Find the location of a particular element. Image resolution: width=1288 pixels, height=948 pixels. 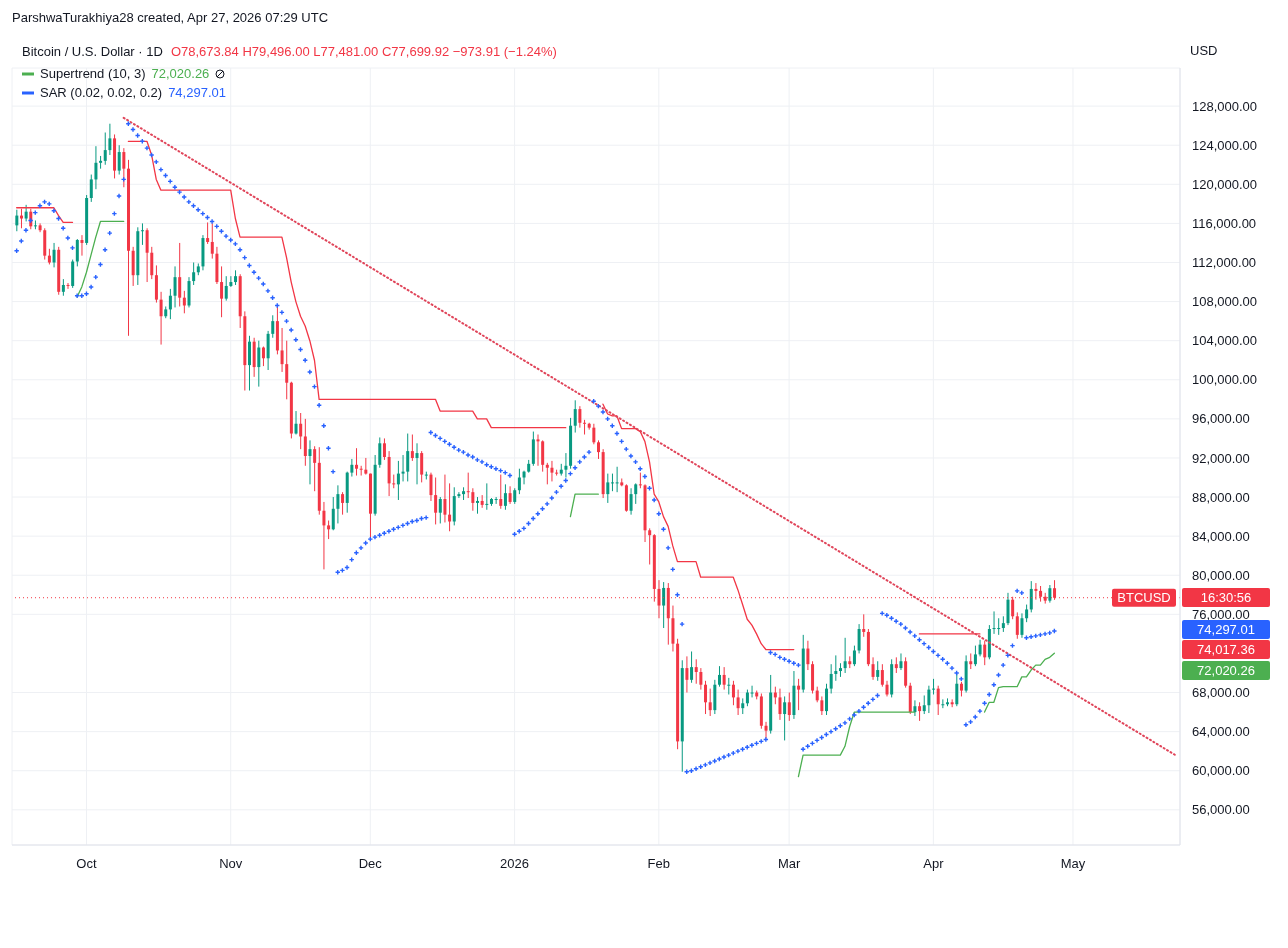

x-tick-label: Dec is located at coordinates (370, 864).